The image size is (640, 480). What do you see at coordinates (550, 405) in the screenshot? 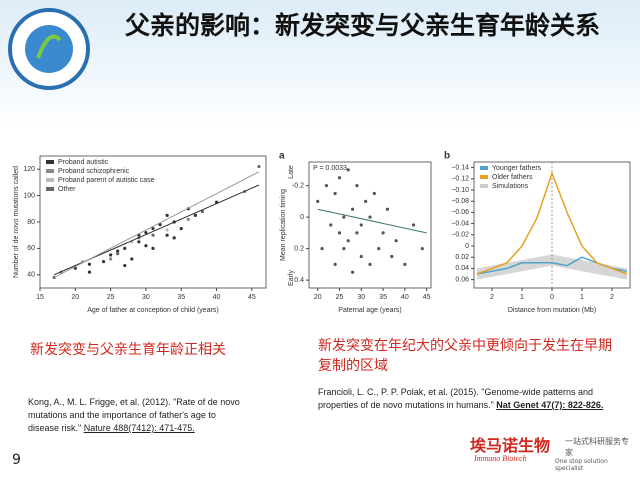
I see `reference-link: Nat Genet 47(7): 822-826.` at bounding box center [550, 405].